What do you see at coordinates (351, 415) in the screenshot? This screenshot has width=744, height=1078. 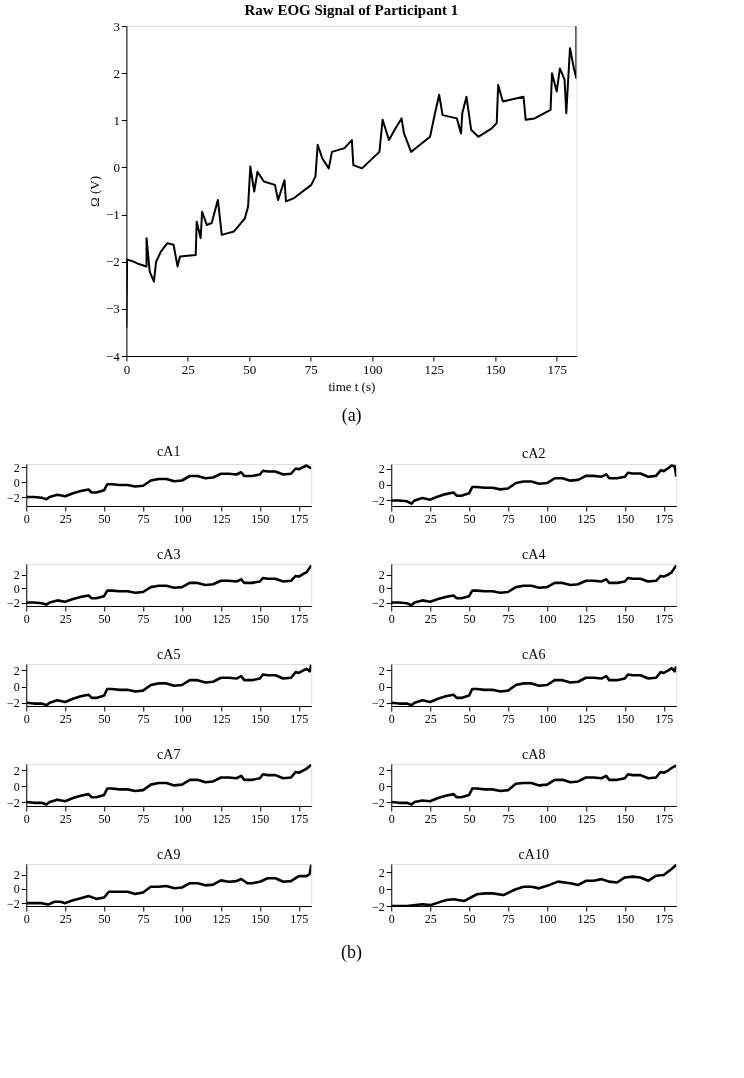 I see `text: (a)` at bounding box center [351, 415].